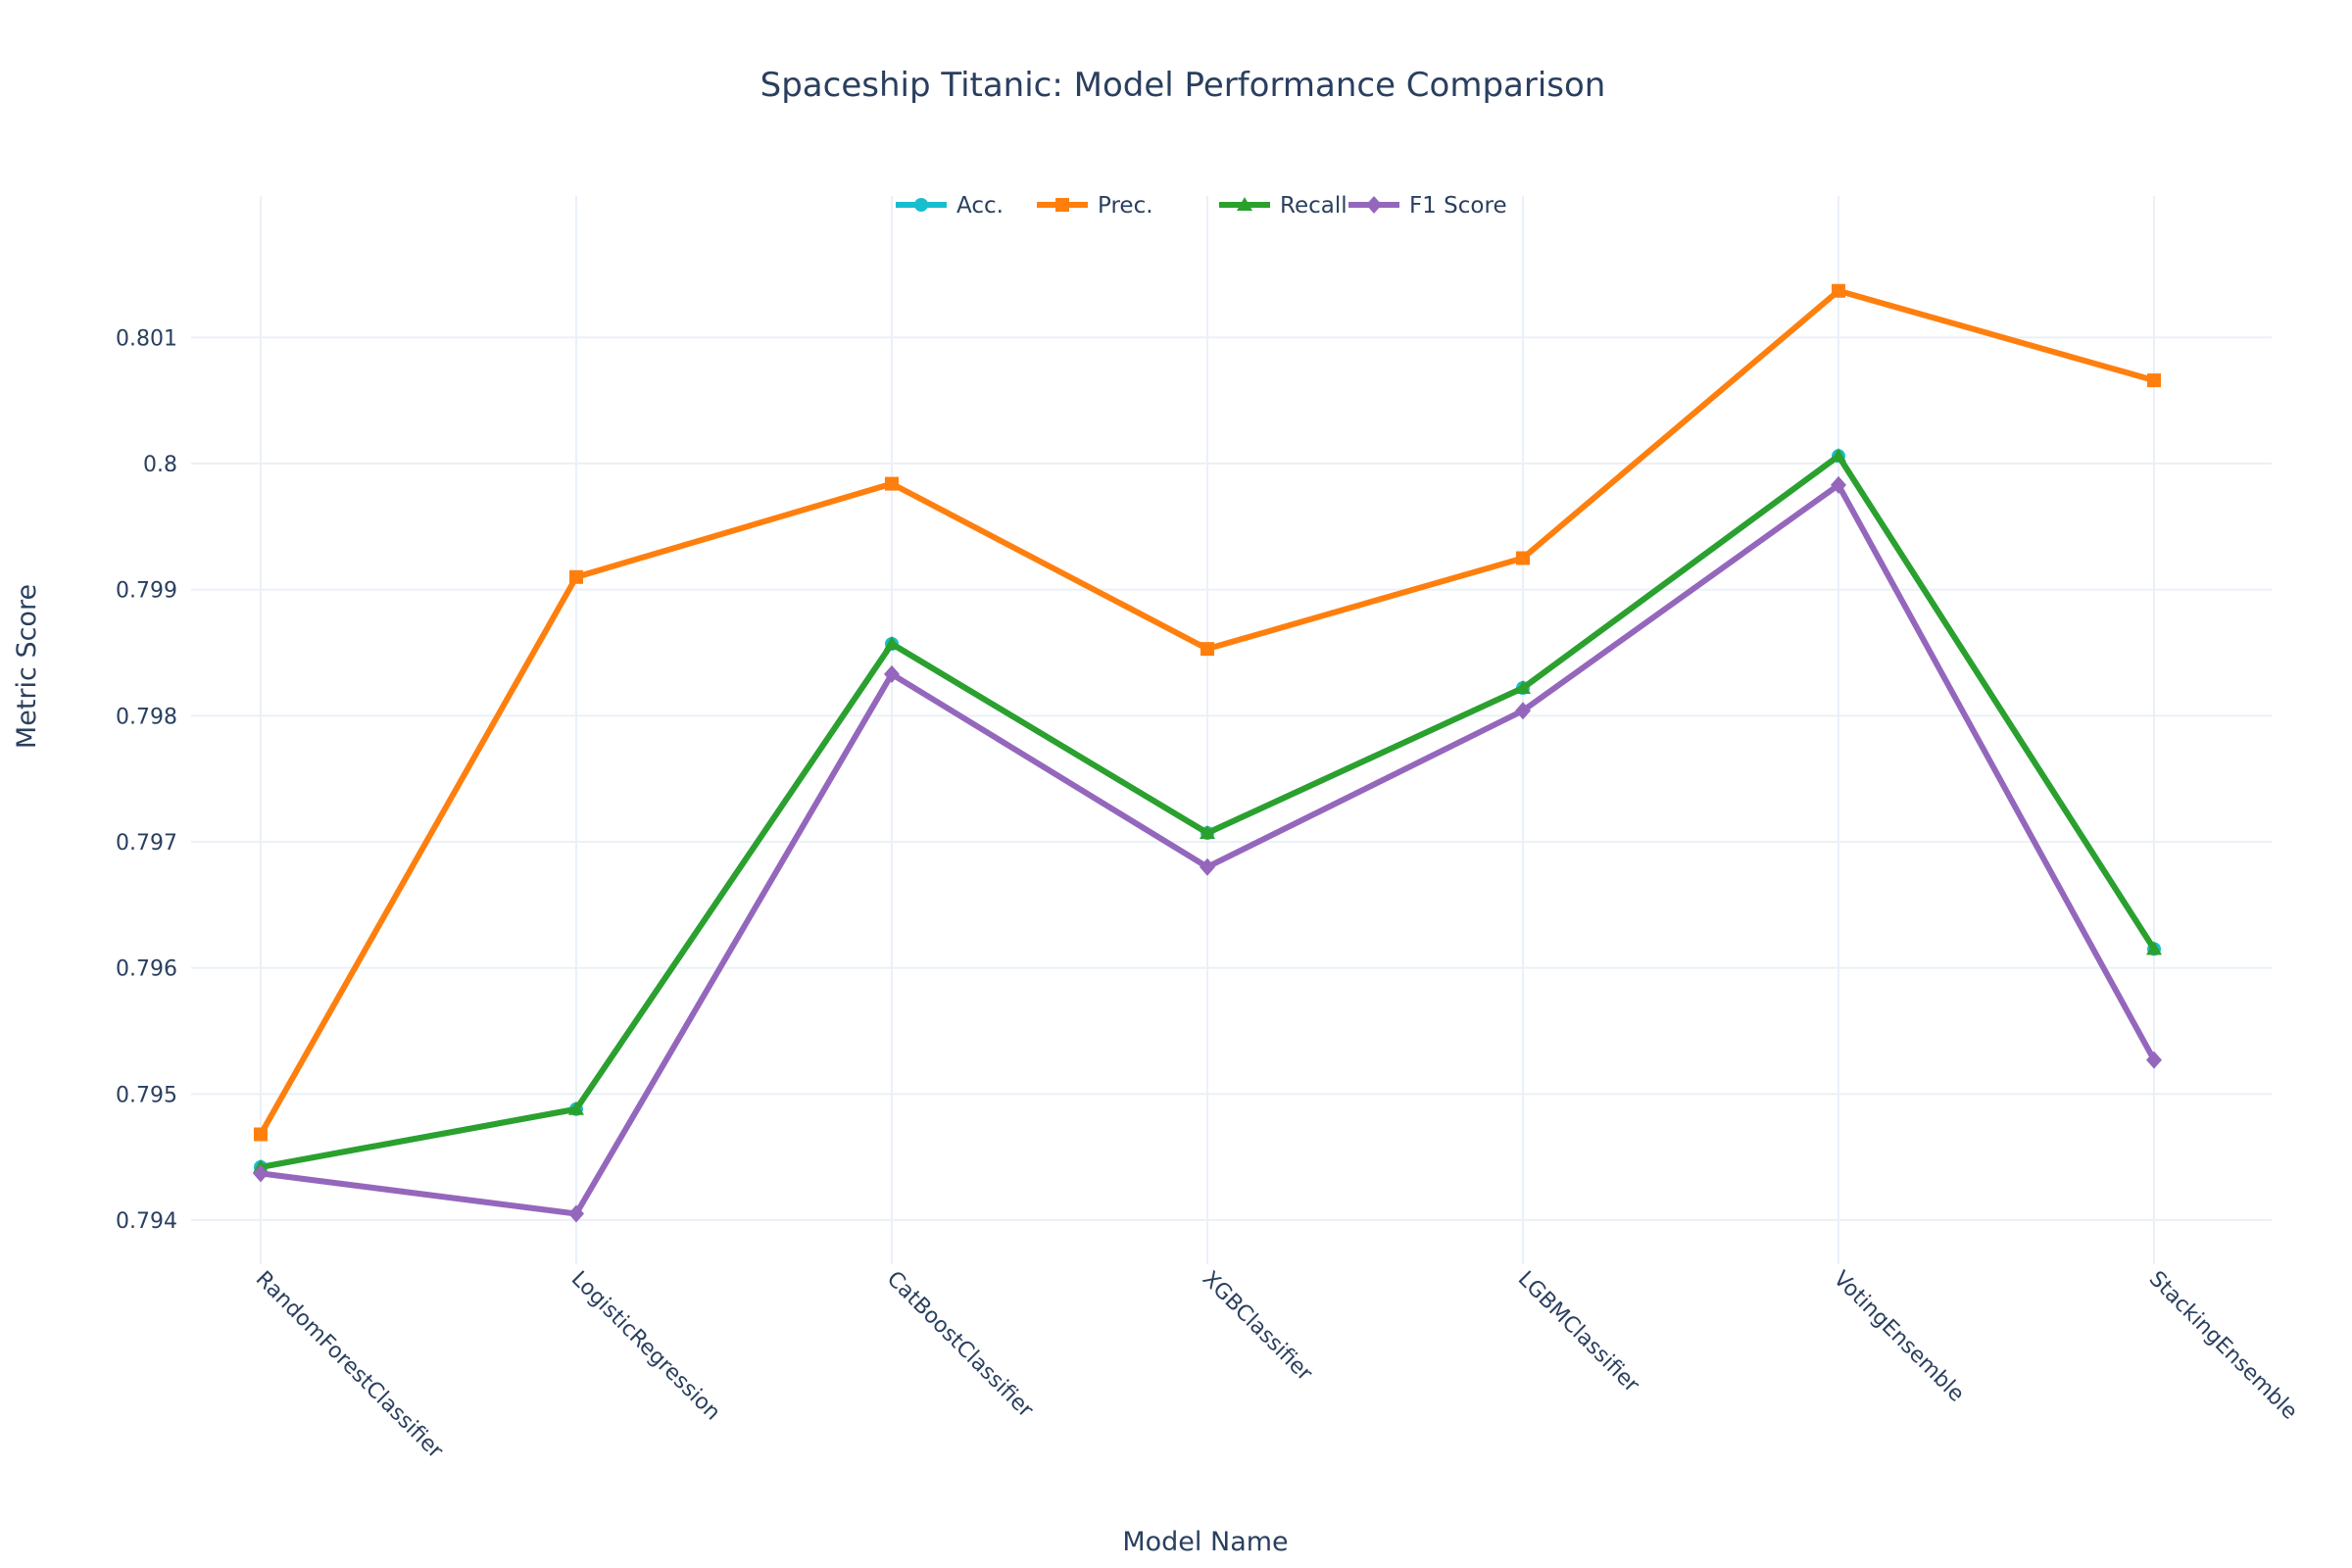 The image size is (2352, 1568). I want to click on y-tick-label: 0.801, so click(146, 338).